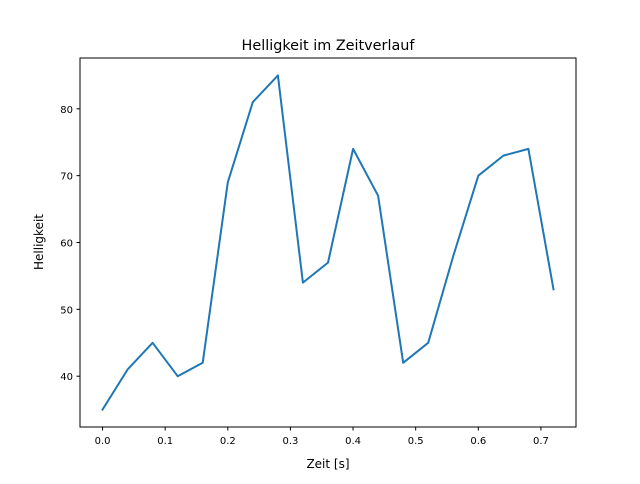 This screenshot has width=640, height=484. What do you see at coordinates (103, 441) in the screenshot?
I see `x-tick-label: 0.0` at bounding box center [103, 441].